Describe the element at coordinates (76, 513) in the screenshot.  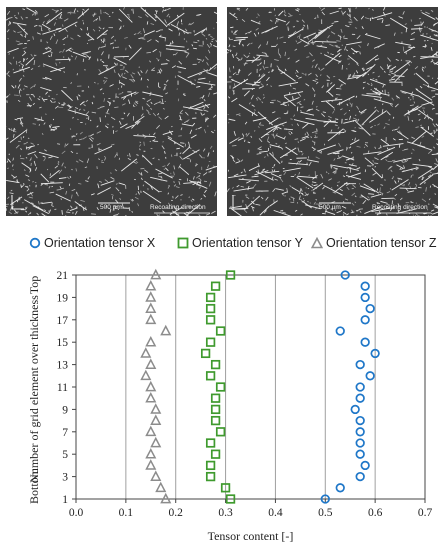
I see `x-tick-label: 0.0` at that location.